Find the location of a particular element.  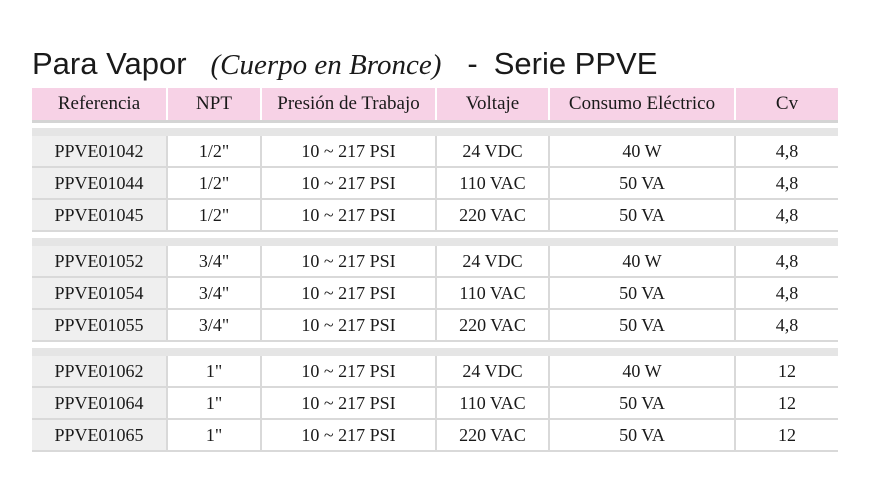

header-presion: Presión de Trabajo is located at coordinates (347, 104).